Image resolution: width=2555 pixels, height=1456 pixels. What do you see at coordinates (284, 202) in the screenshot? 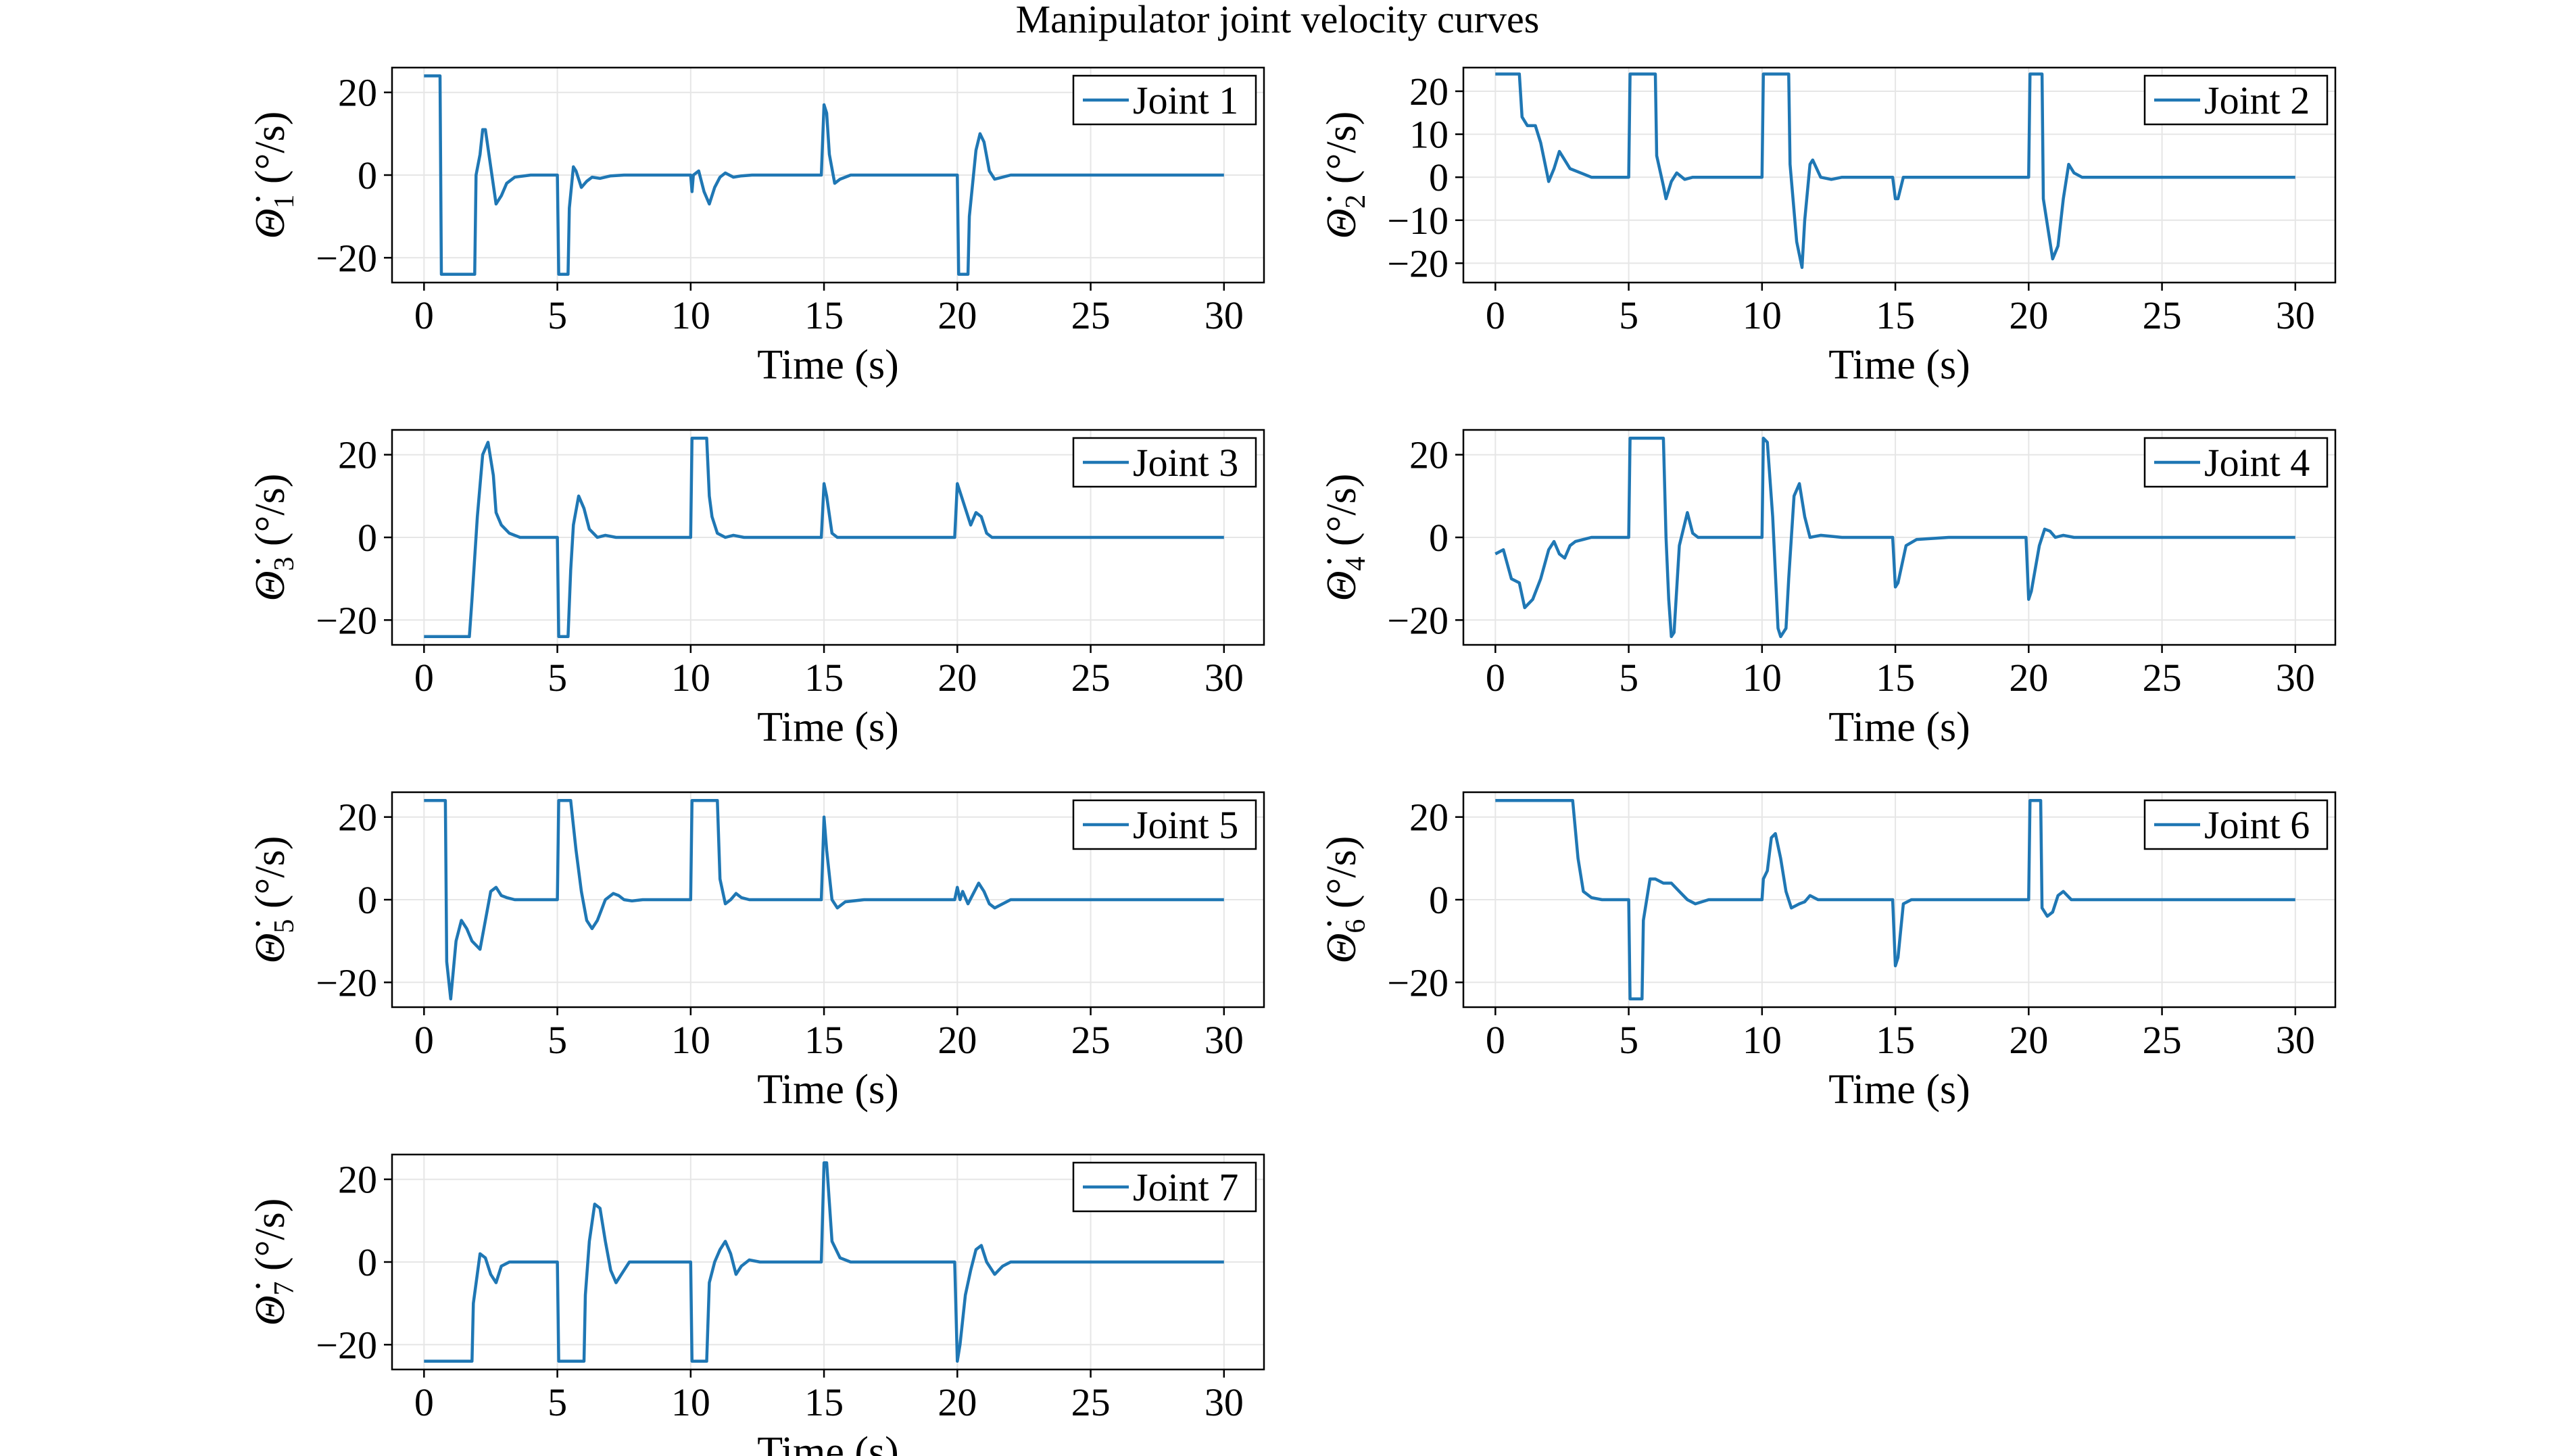
I see `y-label-subscript: 1` at bounding box center [284, 202].